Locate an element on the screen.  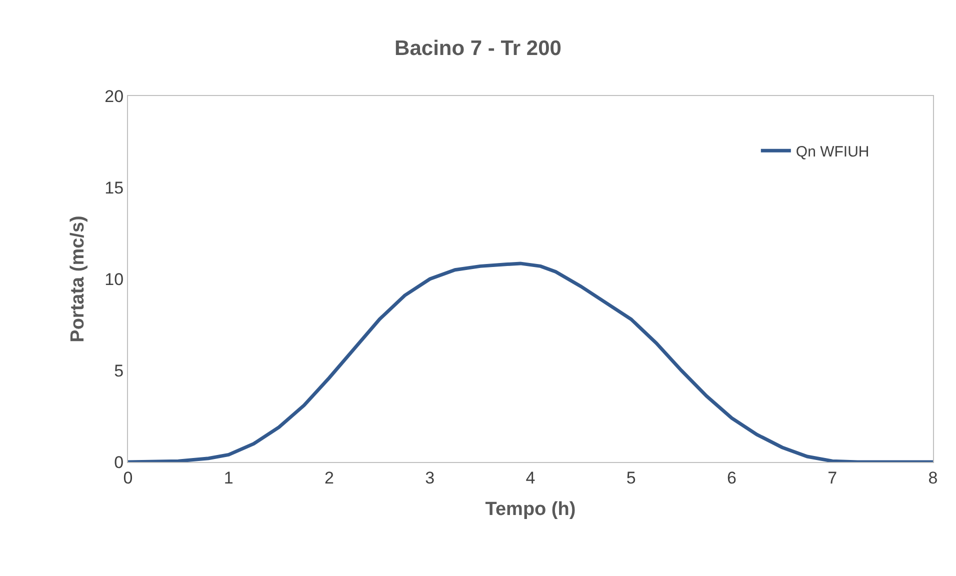
x-tick-label: 4 is located at coordinates (531, 478).